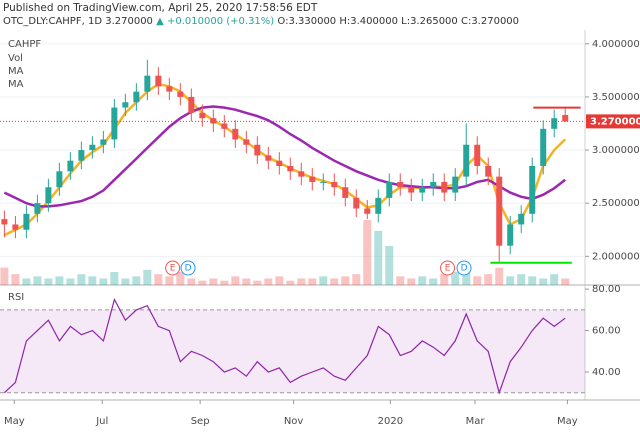 The image size is (640, 438). Describe the element at coordinates (129, 21) in the screenshot. I see `last: 3.270000` at that location.